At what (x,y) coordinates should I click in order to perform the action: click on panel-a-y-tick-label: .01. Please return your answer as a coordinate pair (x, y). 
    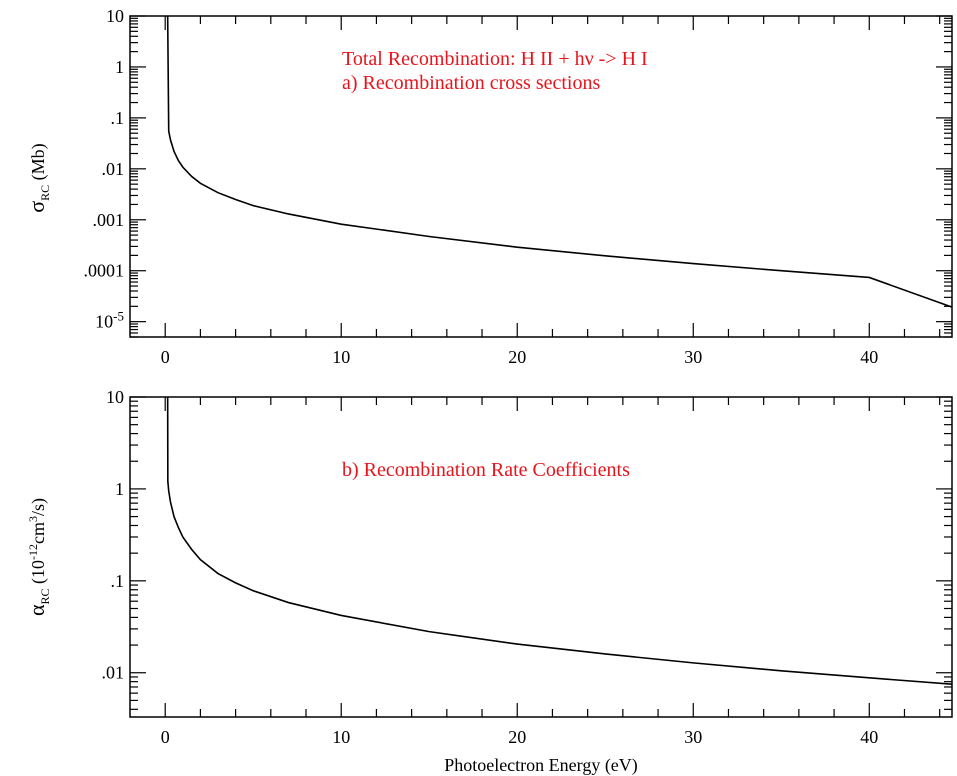
    Looking at the image, I should click on (113, 169).